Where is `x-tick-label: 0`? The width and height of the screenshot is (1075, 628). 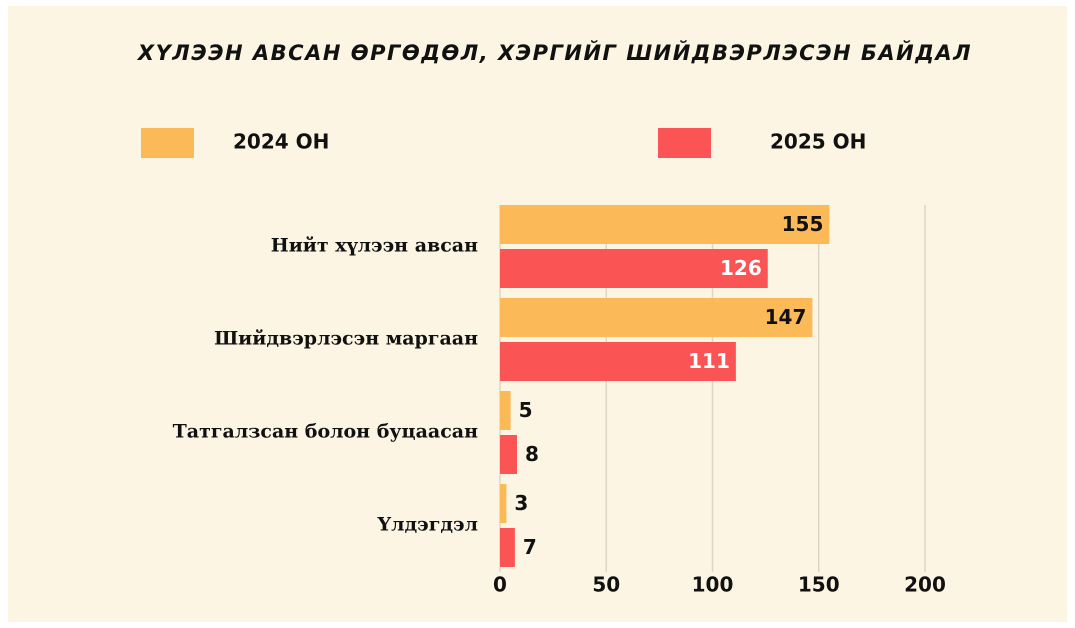
x-tick-label: 0 is located at coordinates (500, 585).